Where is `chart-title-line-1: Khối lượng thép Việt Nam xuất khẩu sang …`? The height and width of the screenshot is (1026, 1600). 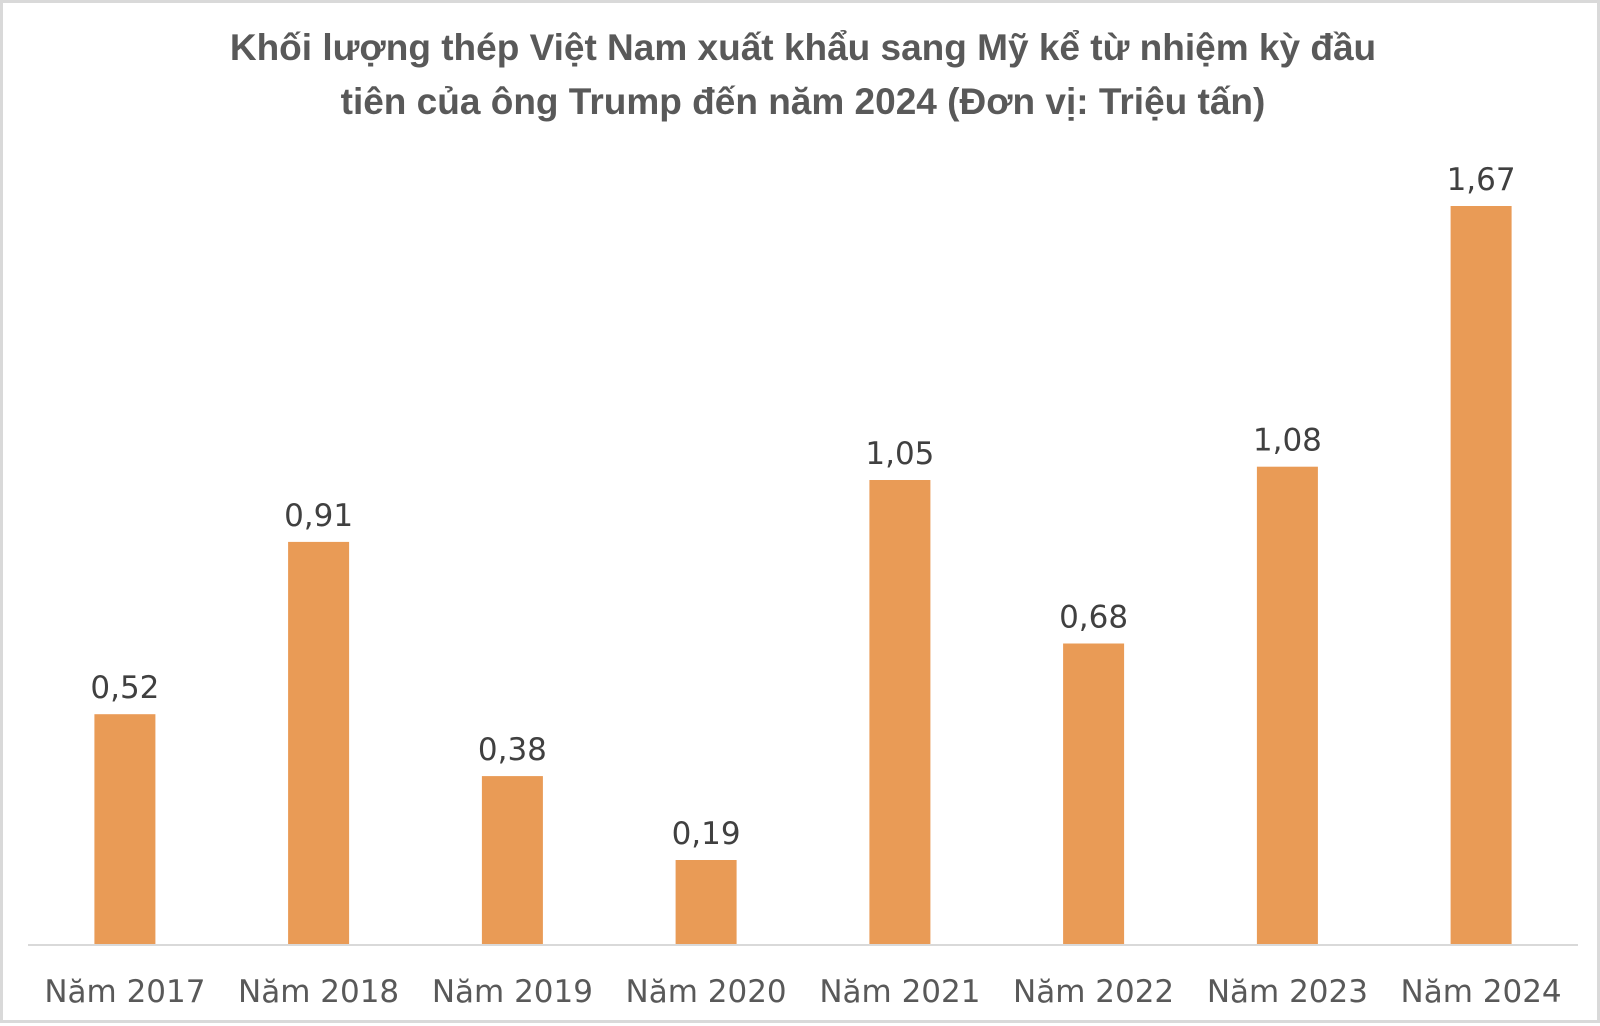
chart-title-line-1: Khối lượng thép Việt Nam xuất khẩu sang … is located at coordinates (803, 47).